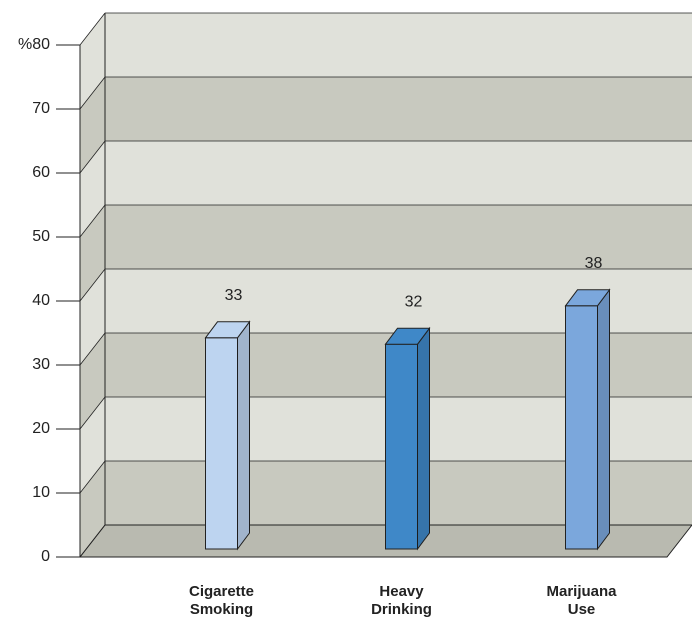 Image resolution: width=692 pixels, height=629 pixels. Describe the element at coordinates (41, 364) in the screenshot. I see `y-tick-label: 30` at that location.